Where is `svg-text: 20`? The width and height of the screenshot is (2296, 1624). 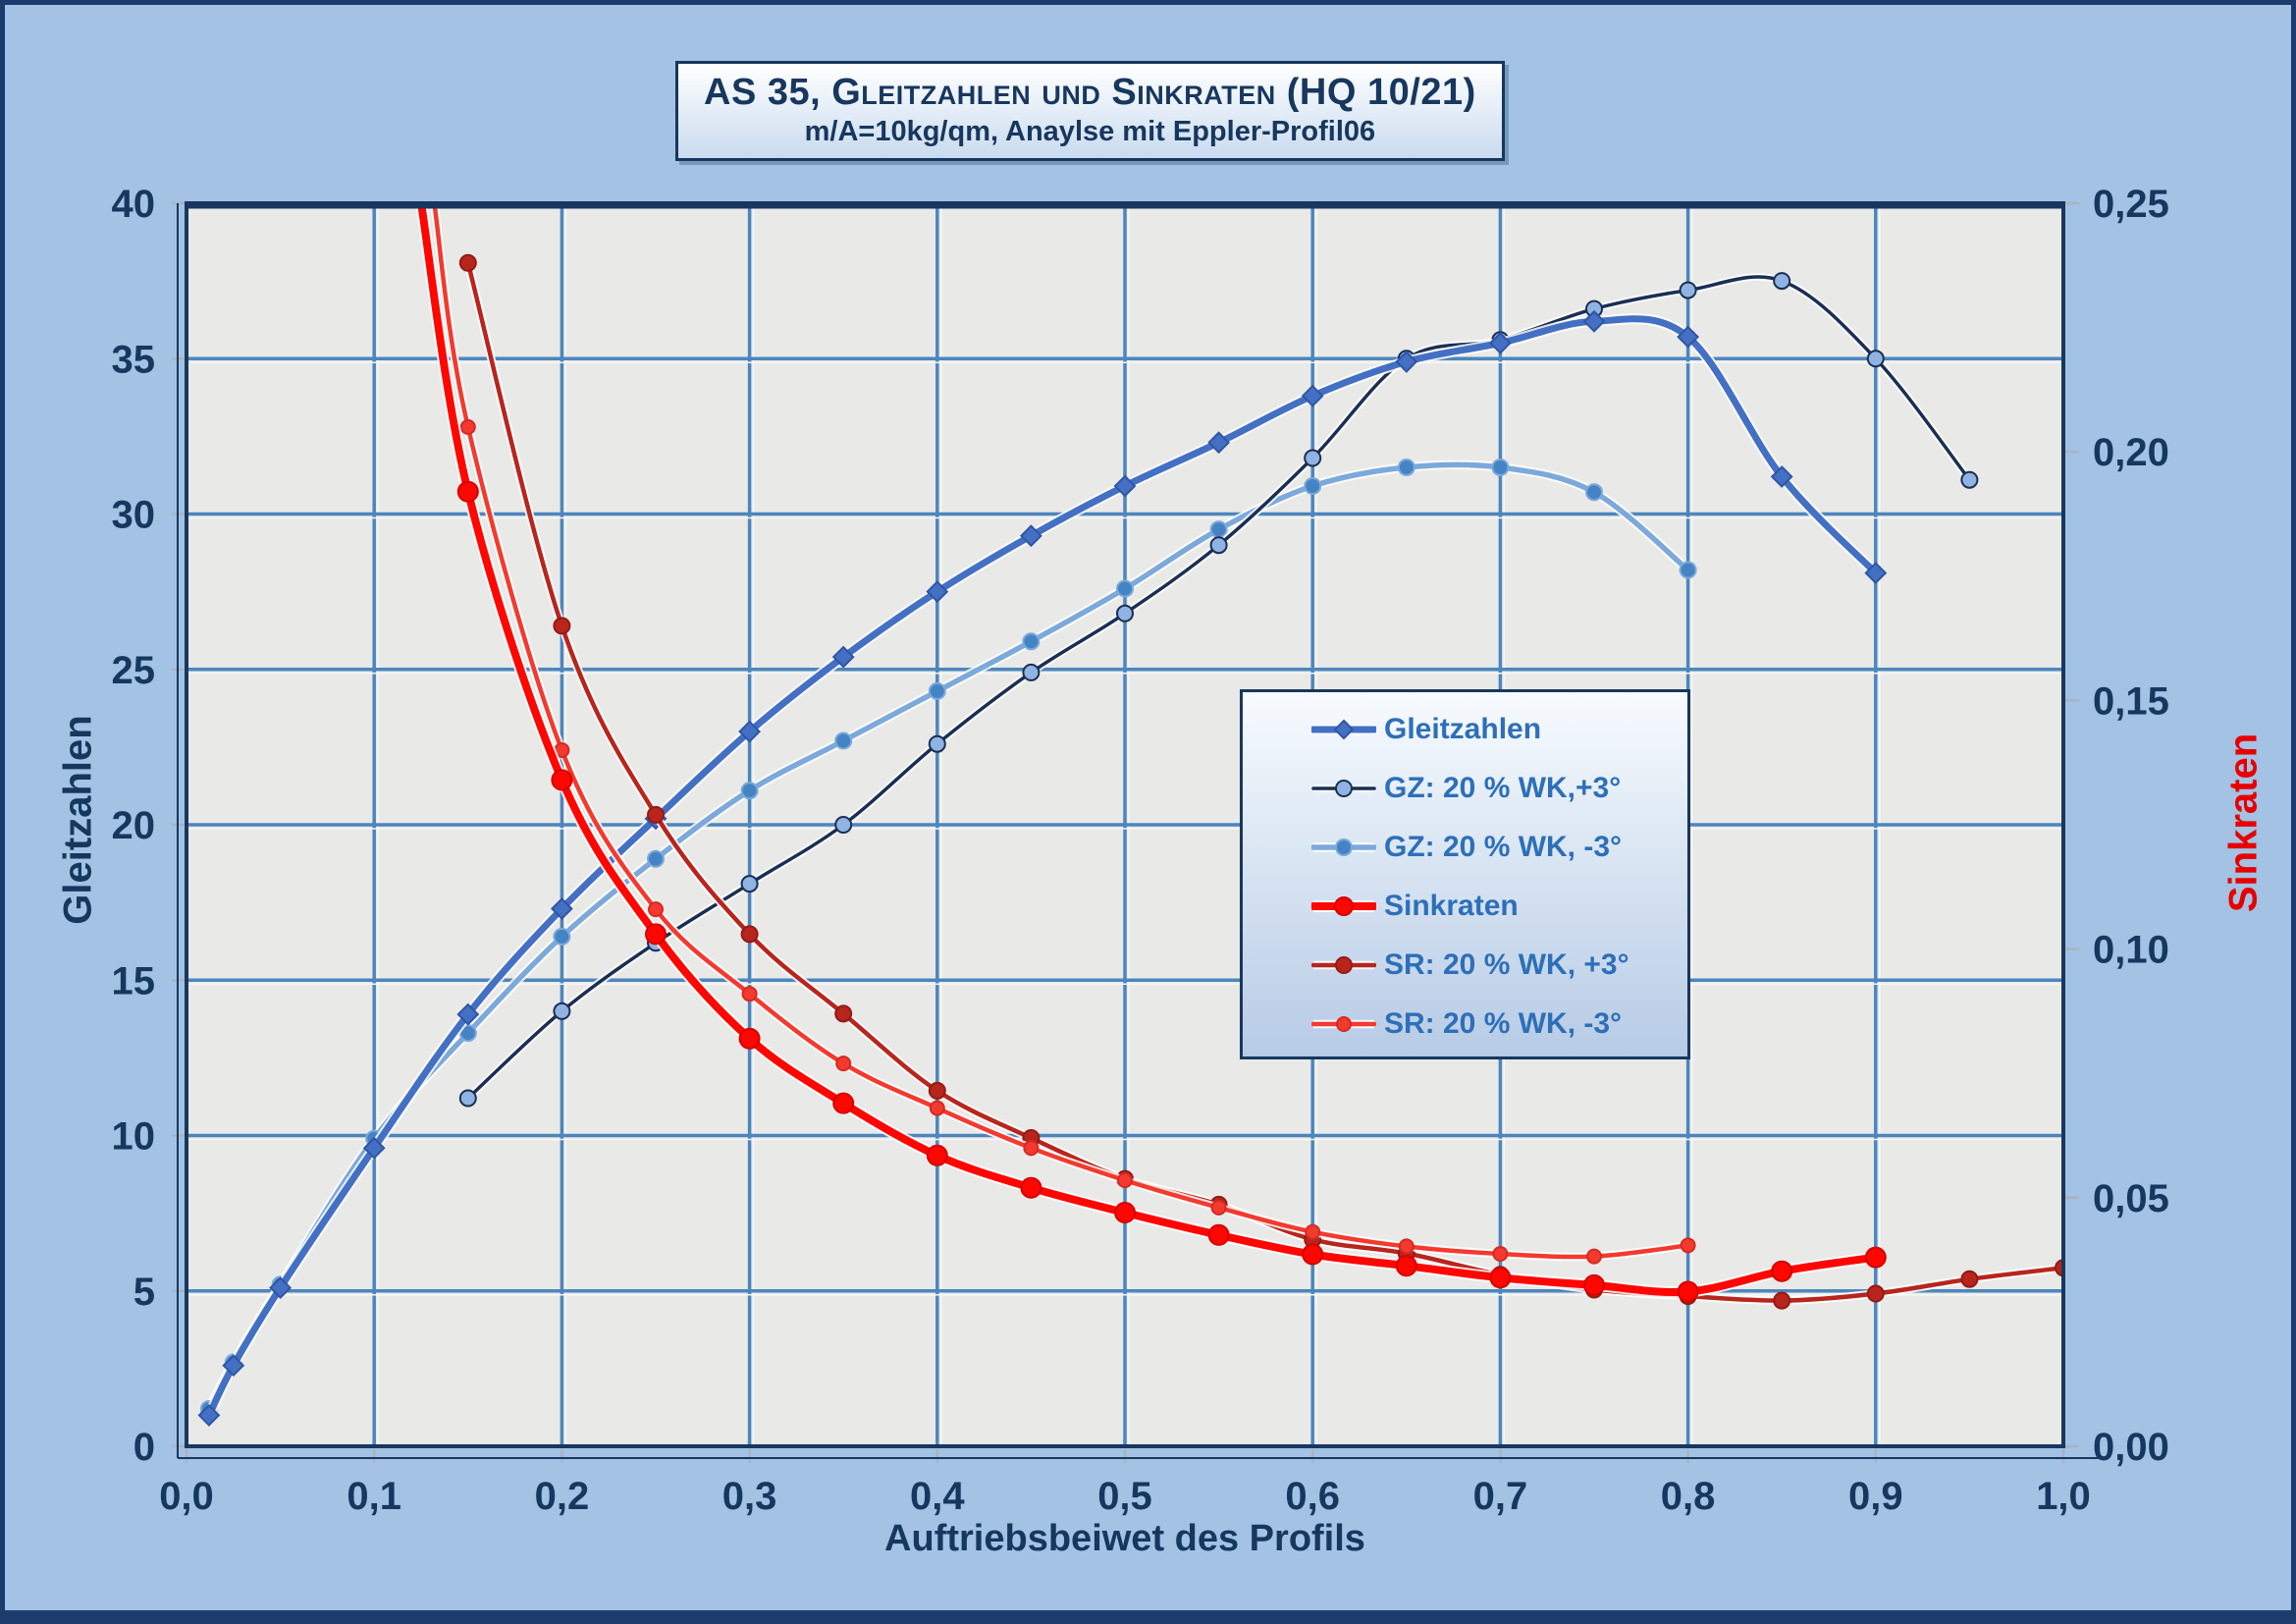 svg-text: 20 is located at coordinates (134, 825).